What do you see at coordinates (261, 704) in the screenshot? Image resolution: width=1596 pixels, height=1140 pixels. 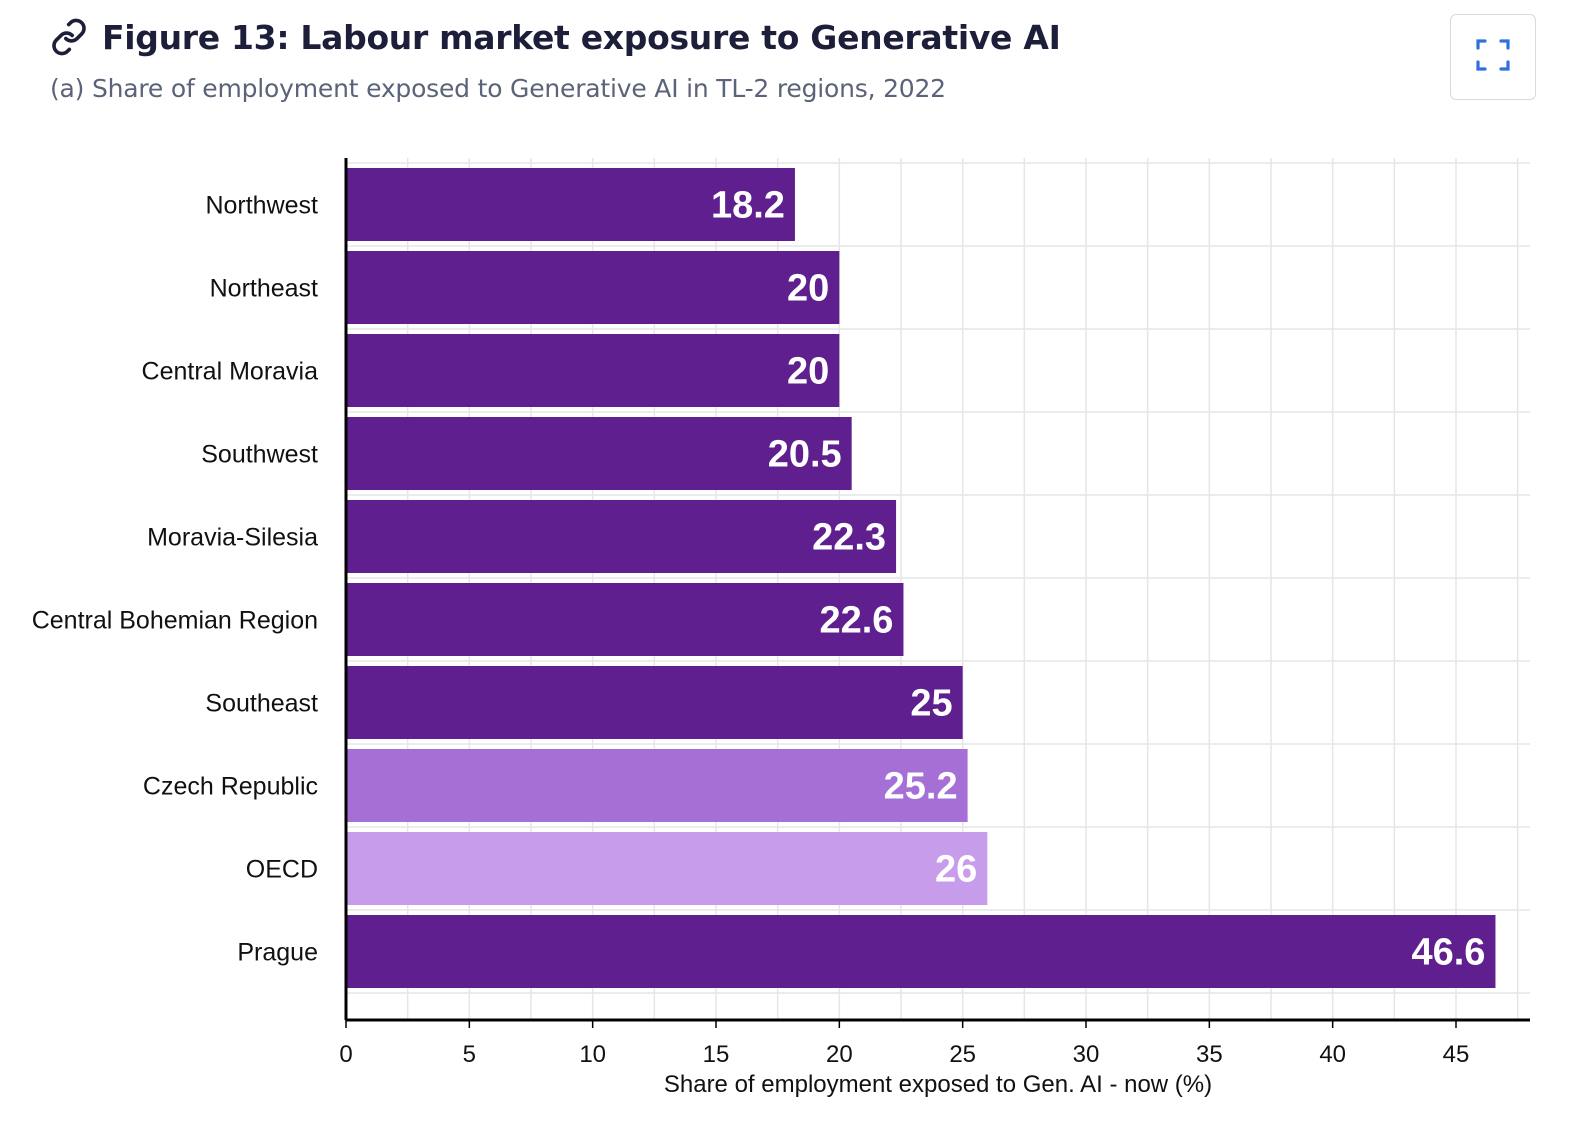 I see `category-label: Southeast` at bounding box center [261, 704].